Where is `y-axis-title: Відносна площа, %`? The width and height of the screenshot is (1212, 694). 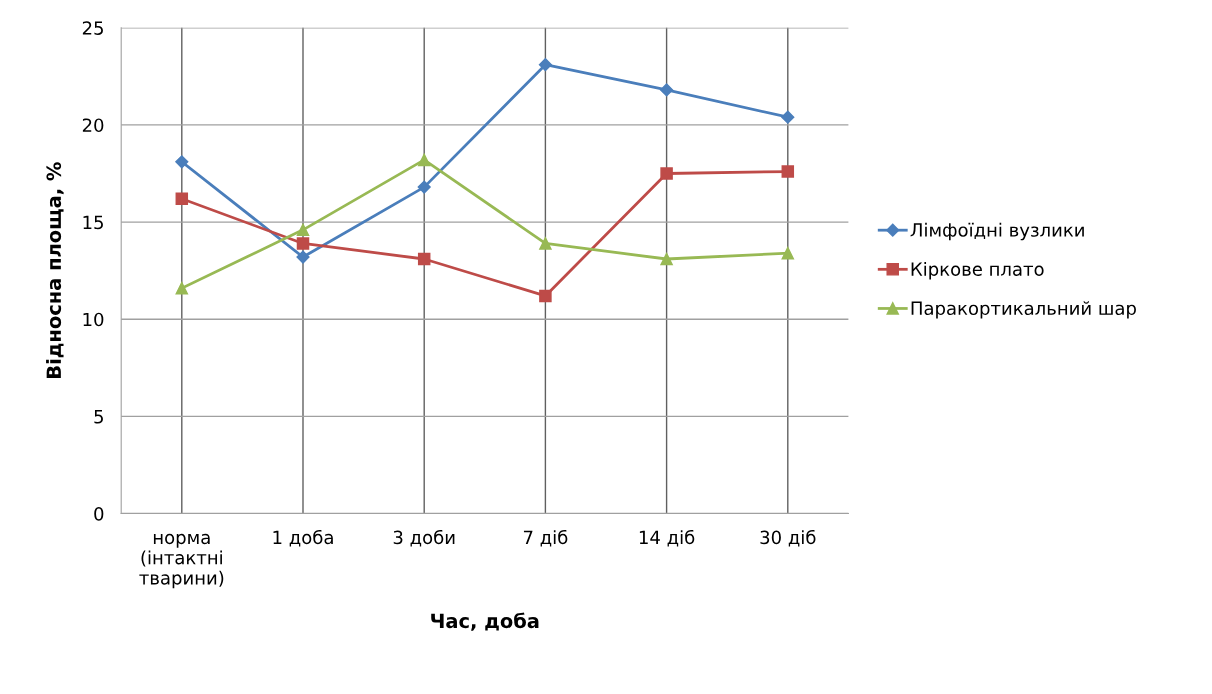 y-axis-title: Відносна площа, % is located at coordinates (55, 270).